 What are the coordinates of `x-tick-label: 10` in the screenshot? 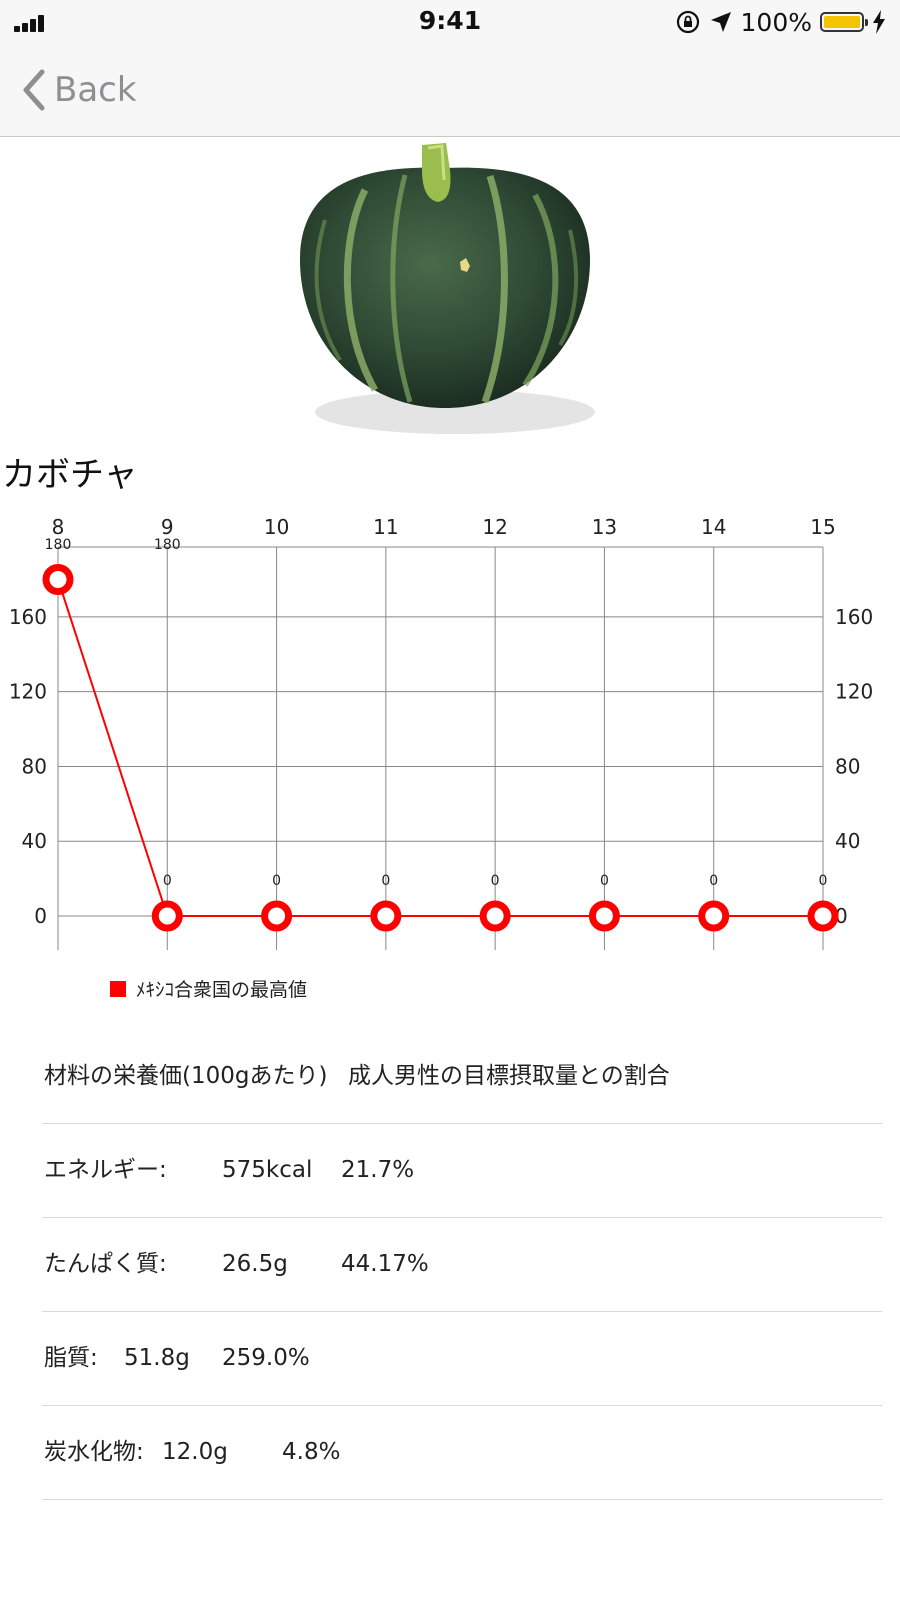 It's located at (276, 527).